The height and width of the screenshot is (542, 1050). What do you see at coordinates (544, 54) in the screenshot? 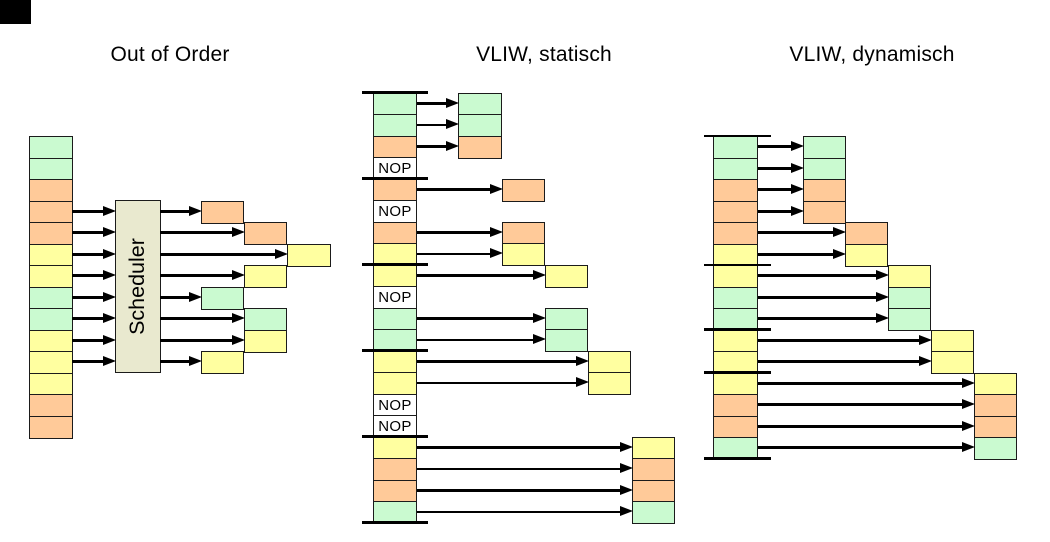
I see `panel-title-vliw-static: VLIW, statisch` at bounding box center [544, 54].